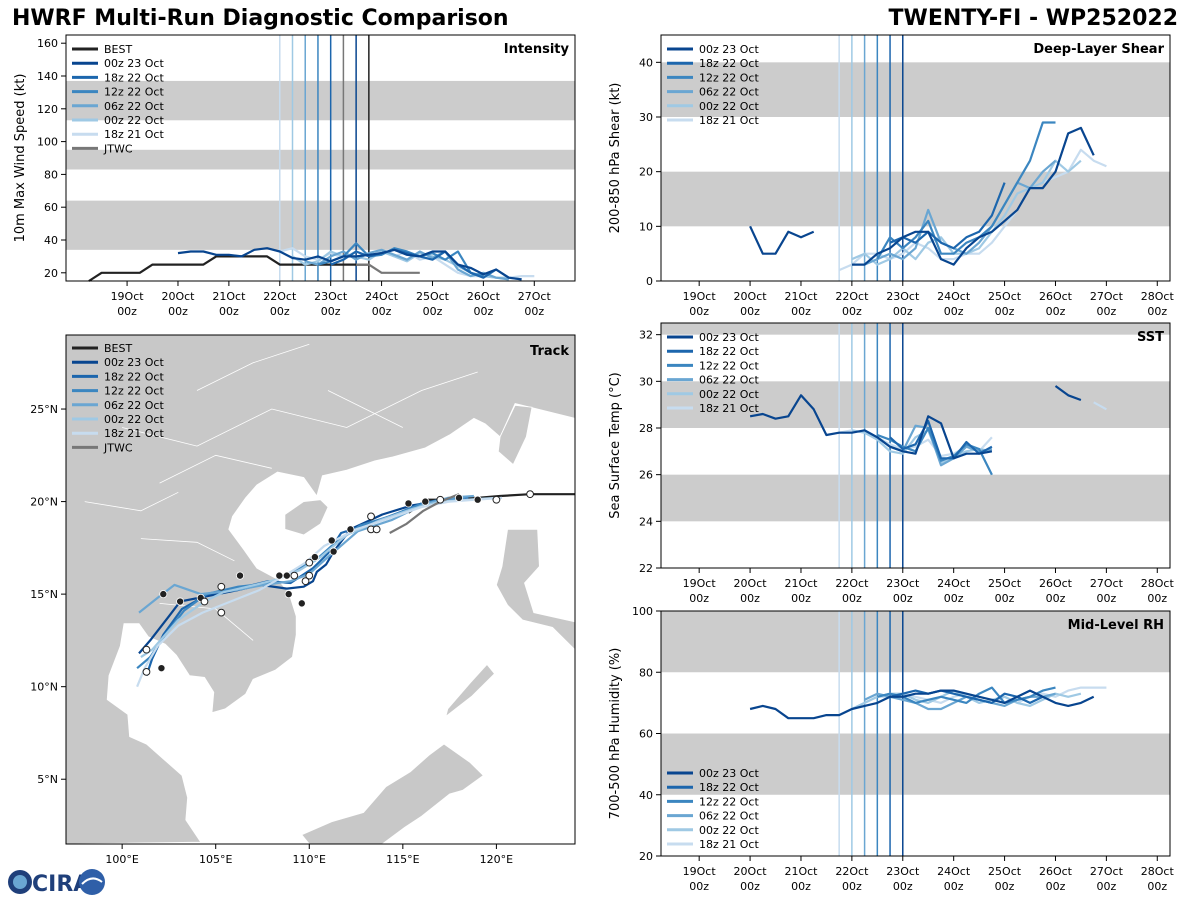  I want to click on lon-tick-label: 120°E, so click(496, 859).